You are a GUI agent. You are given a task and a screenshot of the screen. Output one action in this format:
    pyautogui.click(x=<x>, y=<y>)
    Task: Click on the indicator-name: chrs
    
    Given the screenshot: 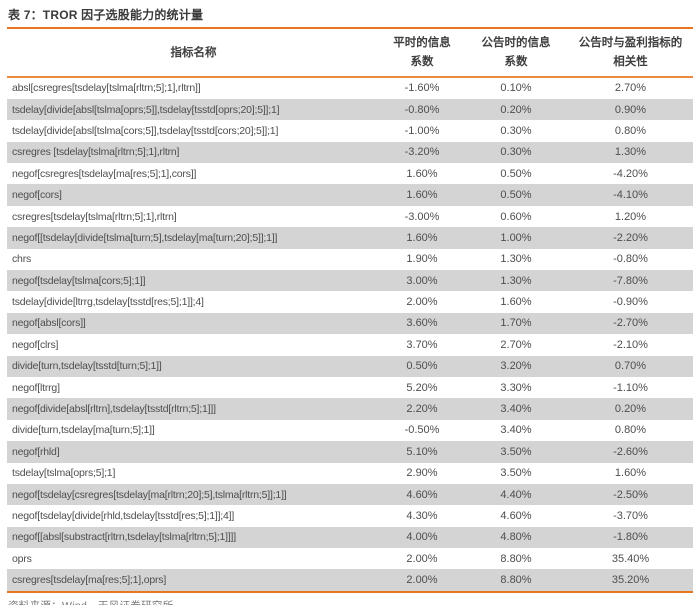 What is the action you would take?
    pyautogui.click(x=22, y=259)
    